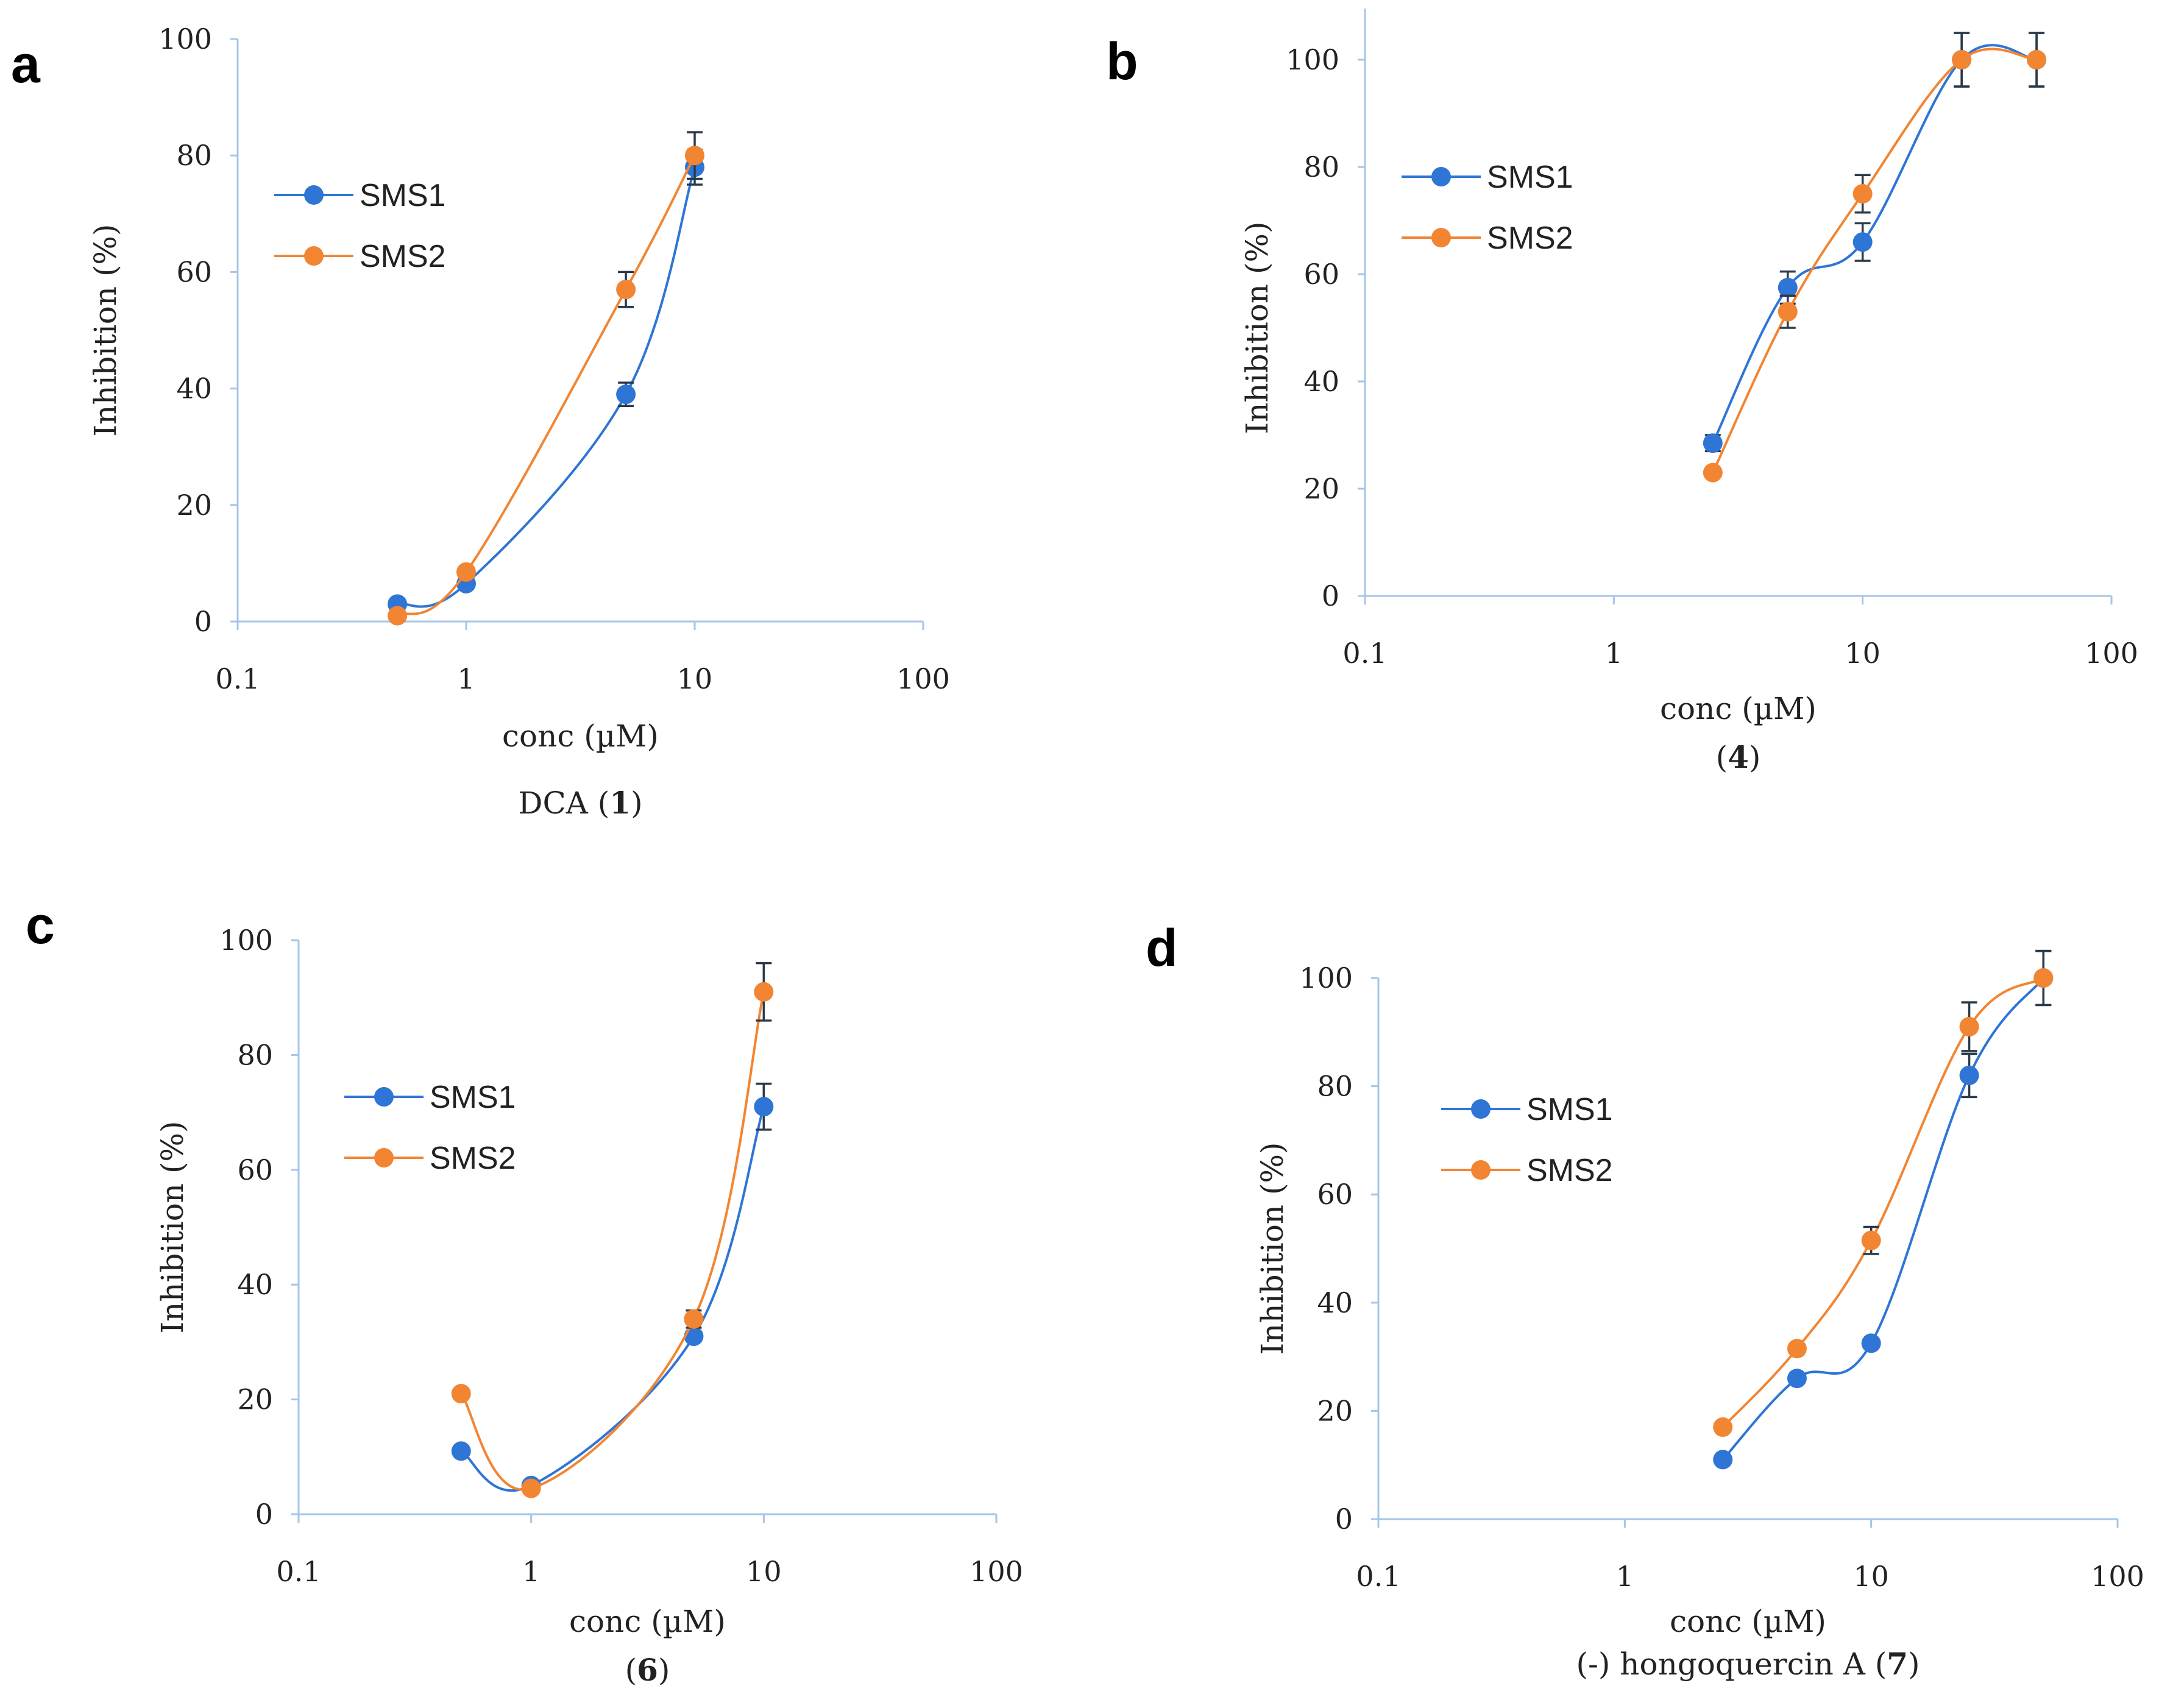  Describe the element at coordinates (620, 803) in the screenshot. I see `caption-compound-number: 1` at that location.